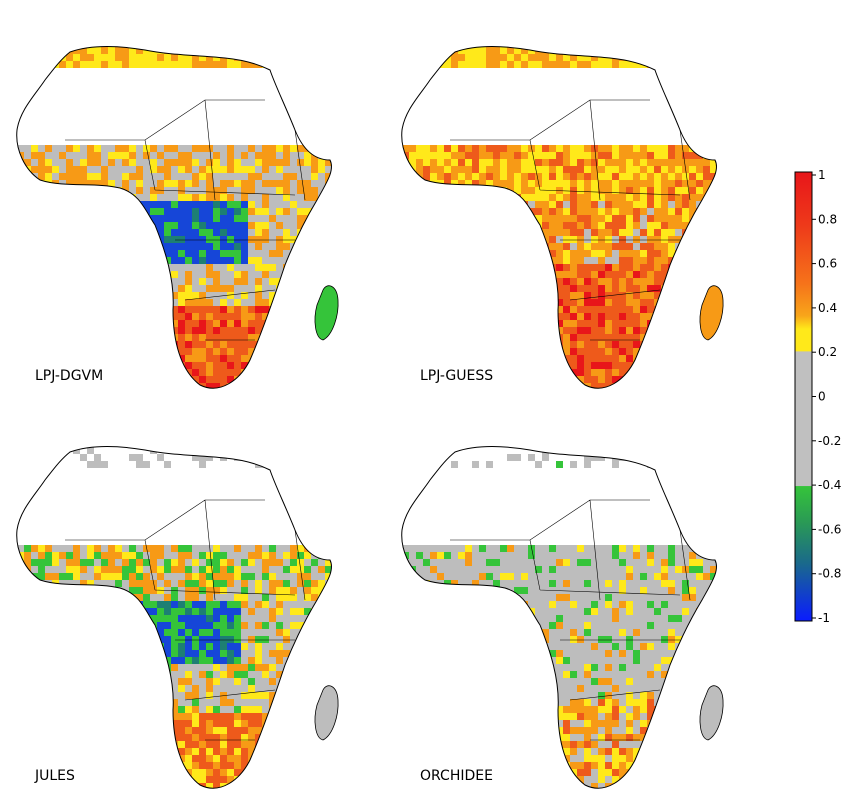 This screenshot has width=850, height=806. What do you see at coordinates (822, 397) in the screenshot?
I see `colorbar-tick-label: 0` at bounding box center [822, 397].